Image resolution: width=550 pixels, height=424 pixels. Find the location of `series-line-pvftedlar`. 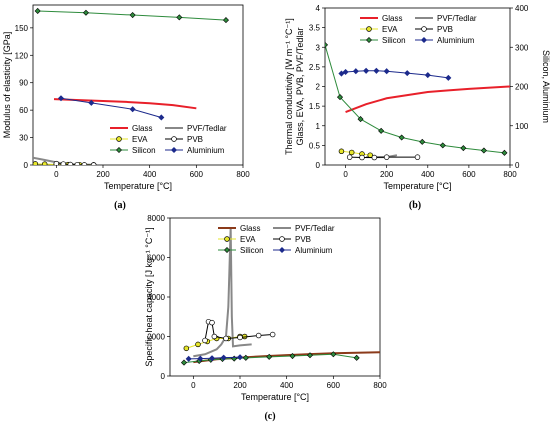

series-line-pvftedlar is located at coordinates (222, 292).